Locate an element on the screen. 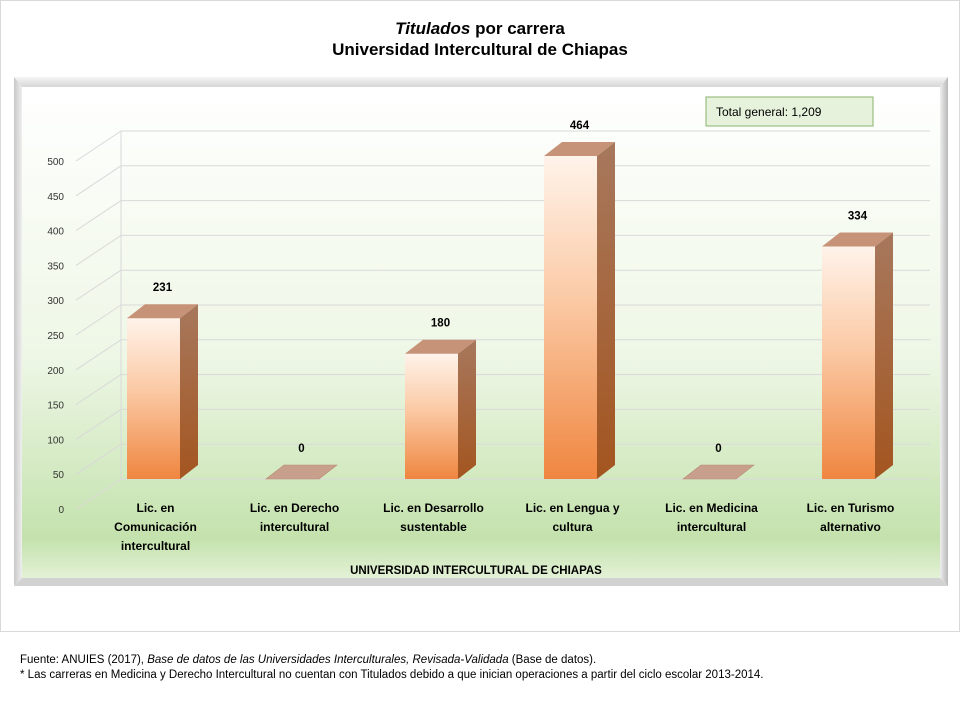 The height and width of the screenshot is (720, 960). y-axis: 0 50 100 150 200 250 300 350 400 450 500 is located at coordinates (55, 336).